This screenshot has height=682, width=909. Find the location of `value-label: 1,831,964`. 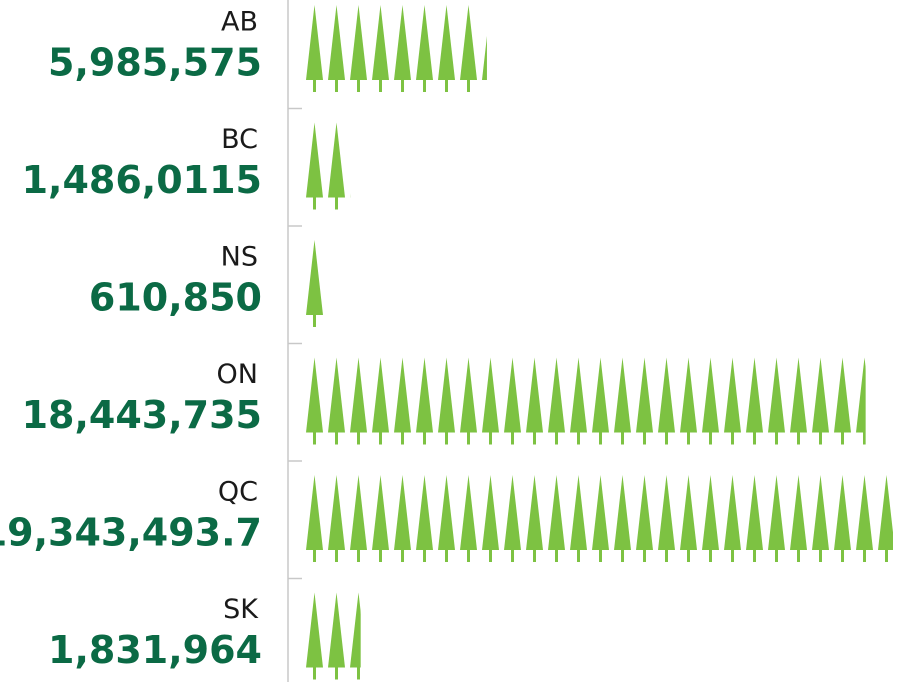

value-label: 1,831,964 is located at coordinates (155, 650).